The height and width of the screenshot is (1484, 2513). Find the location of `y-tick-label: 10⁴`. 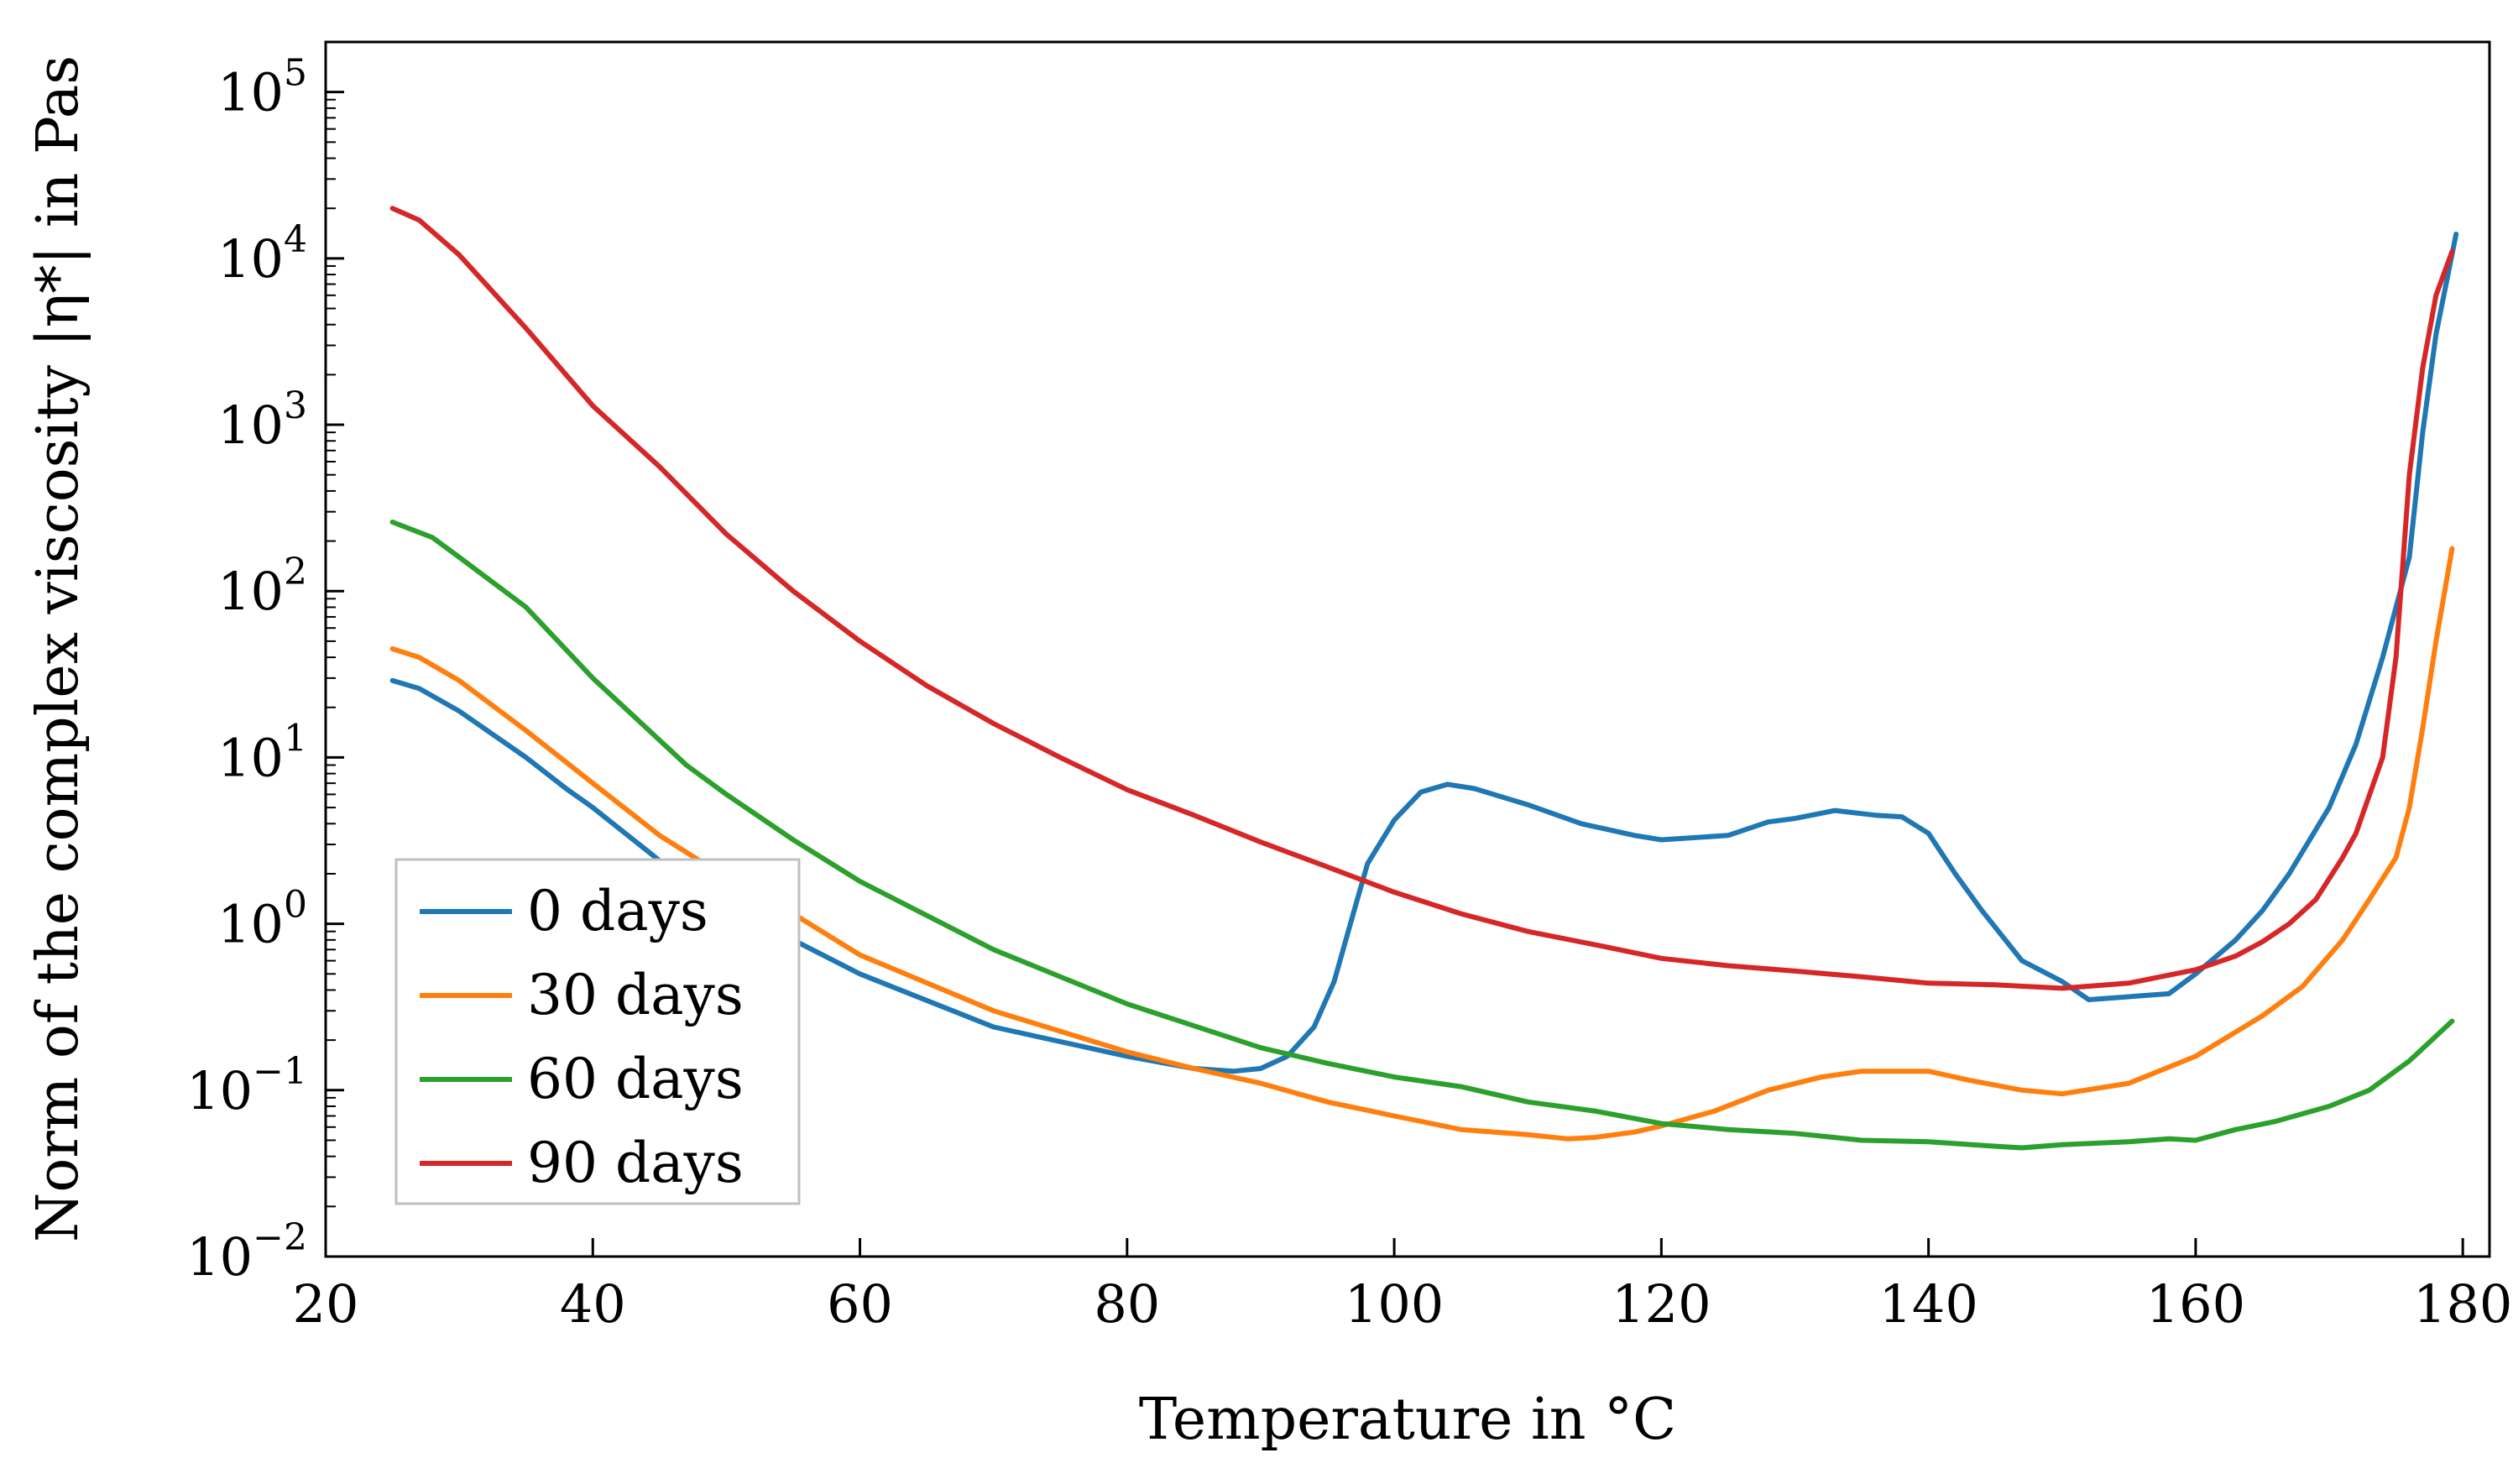

y-tick-label: 10⁴ is located at coordinates (262, 254).